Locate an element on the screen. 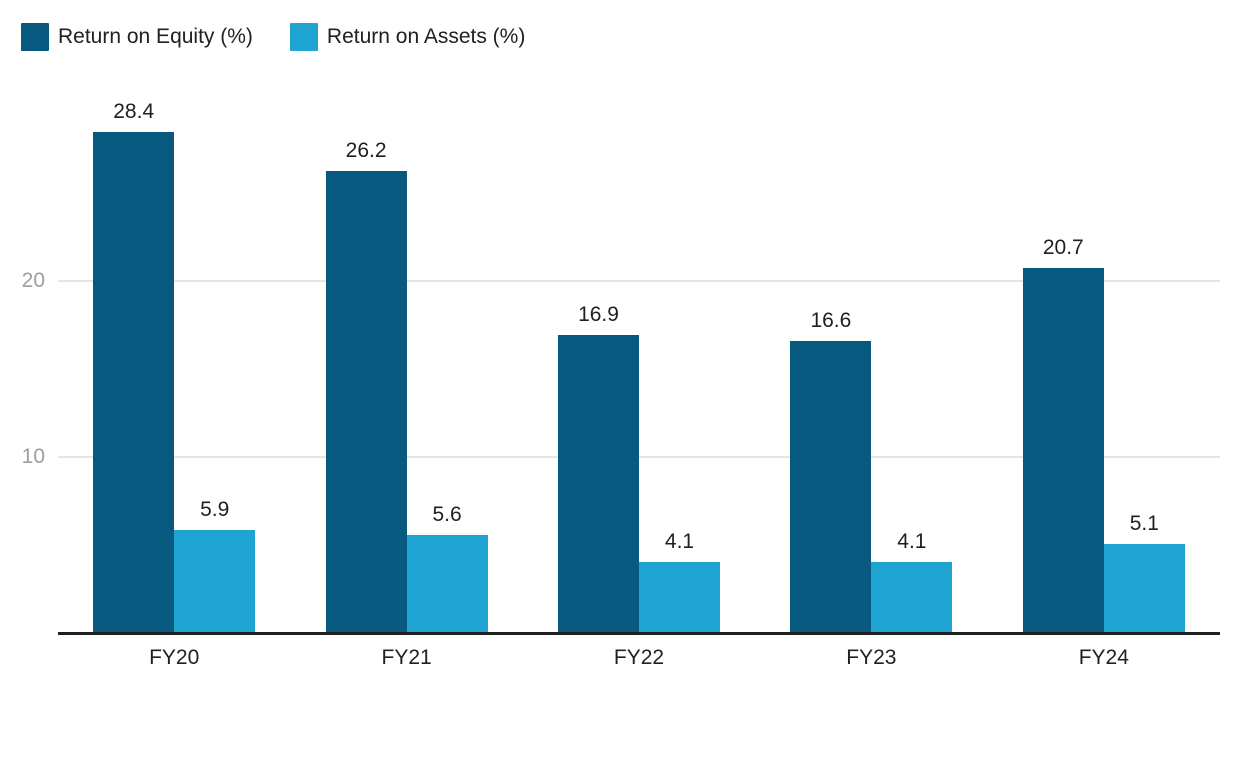 The height and width of the screenshot is (766, 1240). bar-roe-fy24 is located at coordinates (1063, 451).